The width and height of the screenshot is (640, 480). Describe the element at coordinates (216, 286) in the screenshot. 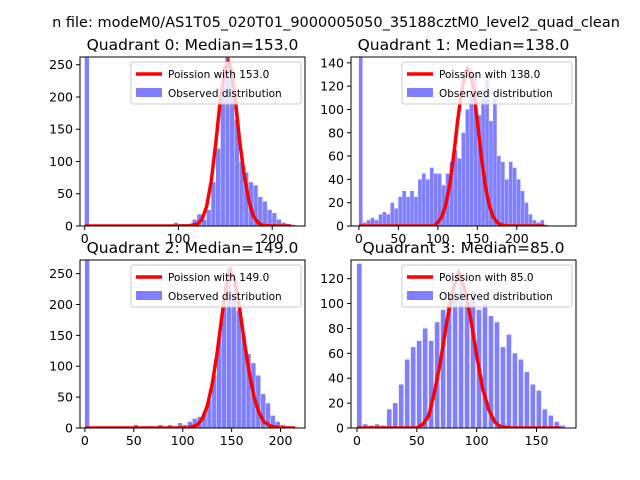

I see `legend: Poission with 149.0 Observed distribution` at that location.